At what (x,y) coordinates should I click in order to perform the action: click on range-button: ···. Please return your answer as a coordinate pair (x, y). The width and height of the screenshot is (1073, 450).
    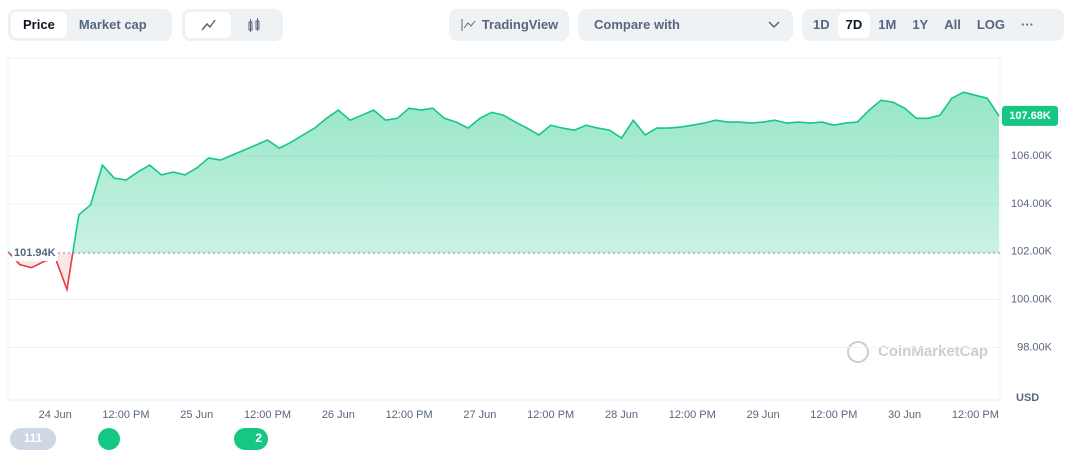
    Looking at the image, I should click on (1028, 24).